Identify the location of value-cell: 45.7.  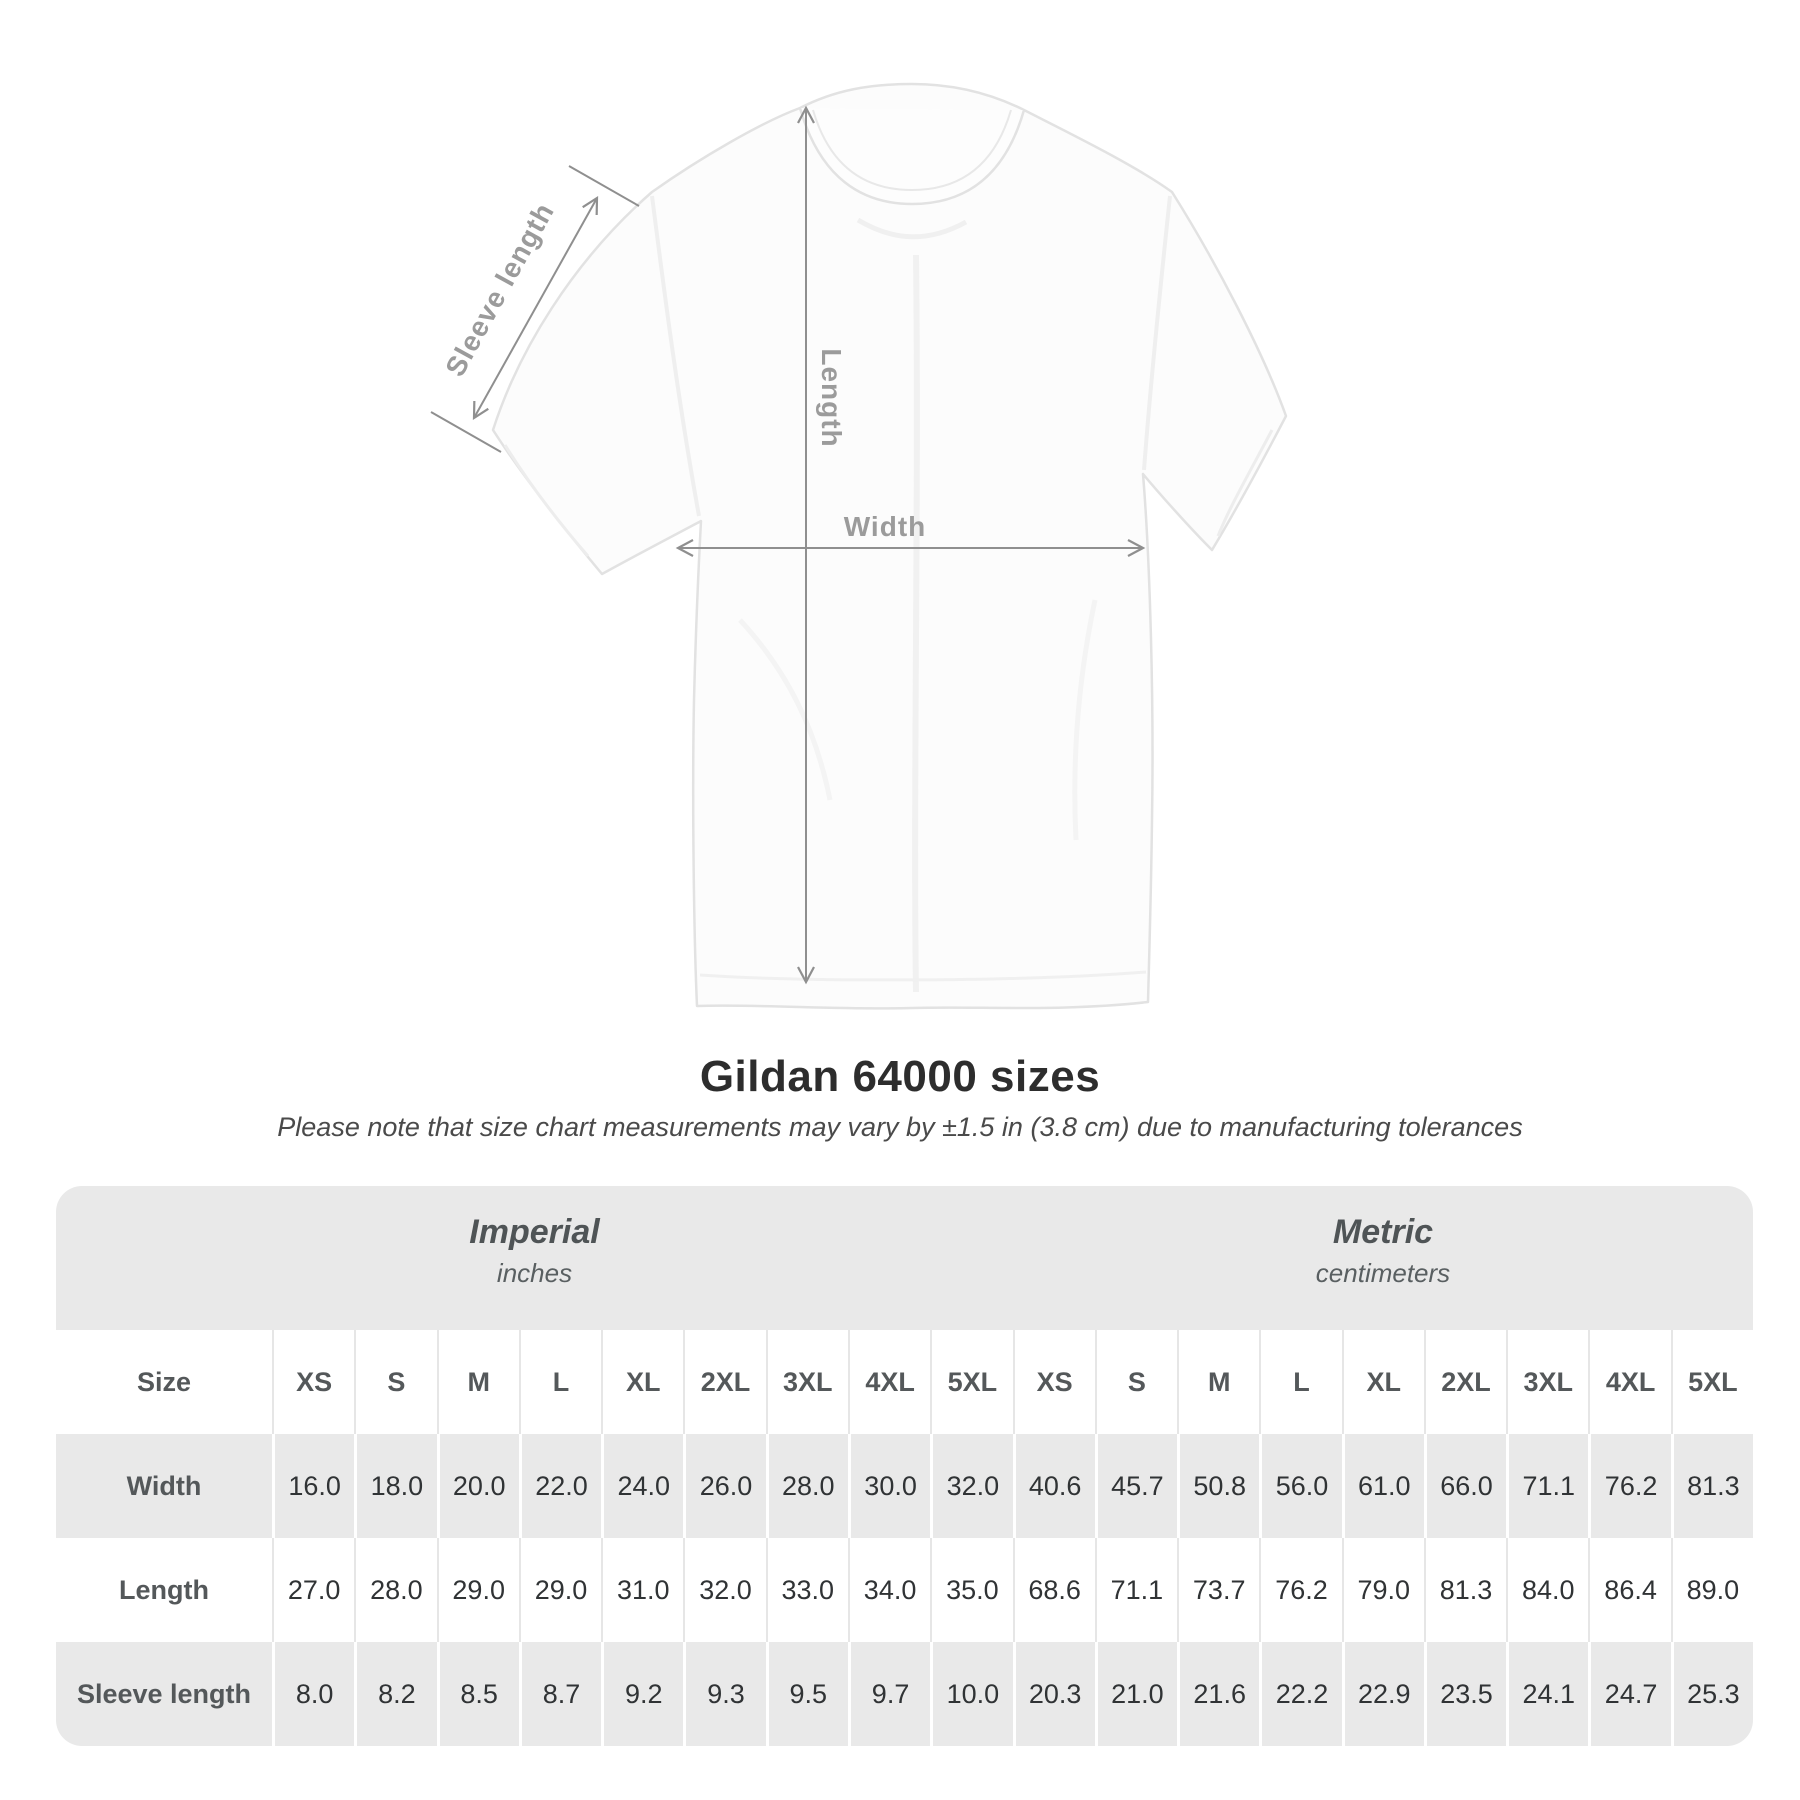
(1135, 1486).